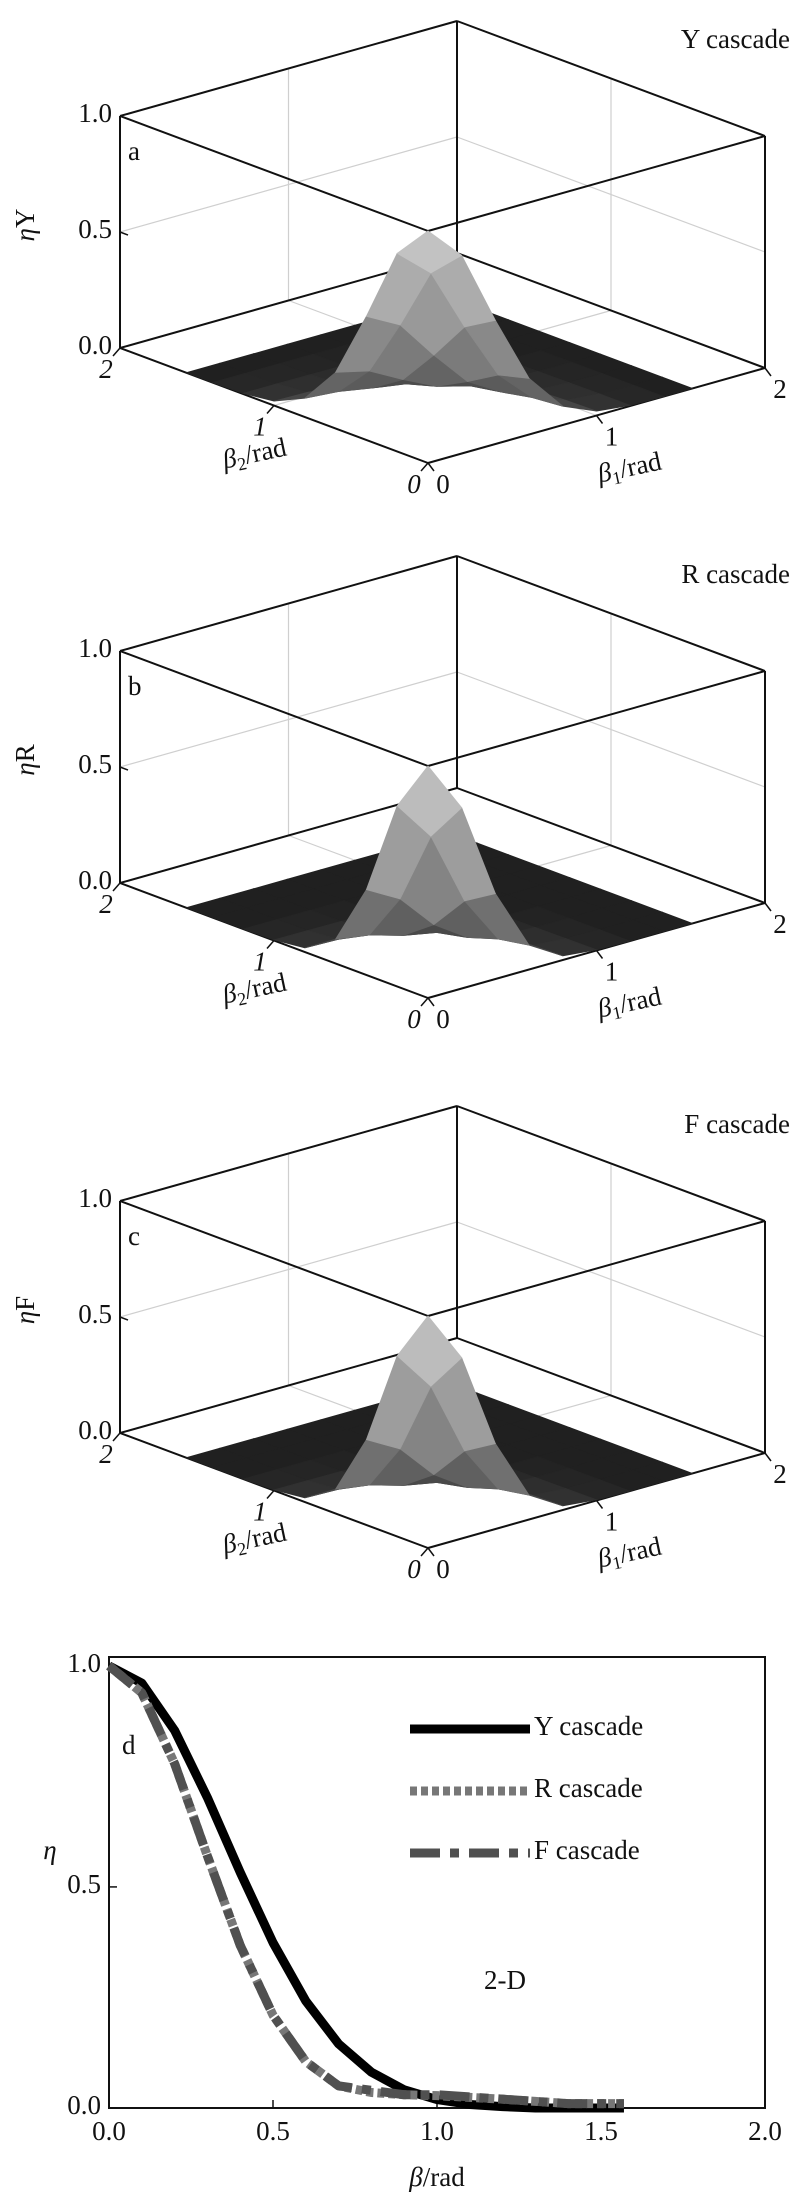 This screenshot has height=2201, width=800. I want to click on z-axis-label: ηY, so click(25, 225).